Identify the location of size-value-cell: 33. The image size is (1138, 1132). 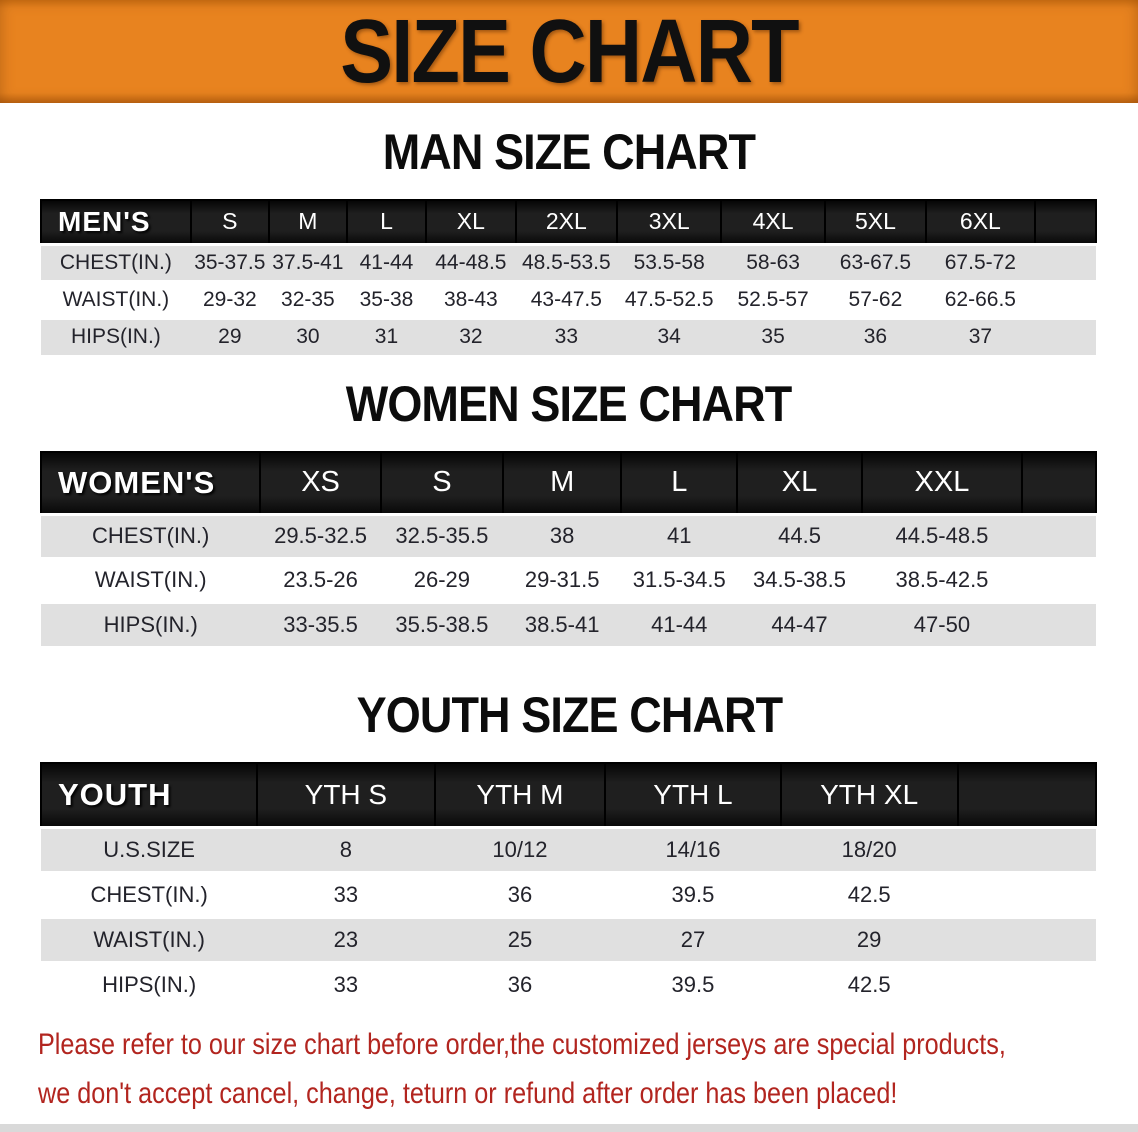
(346, 893).